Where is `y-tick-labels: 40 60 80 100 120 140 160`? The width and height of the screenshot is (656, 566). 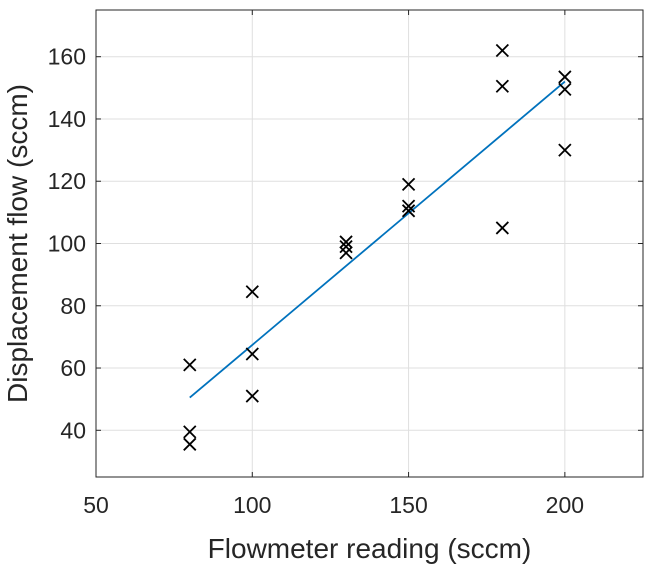
y-tick-labels: 40 60 80 100 120 140 160 is located at coordinates (67, 244).